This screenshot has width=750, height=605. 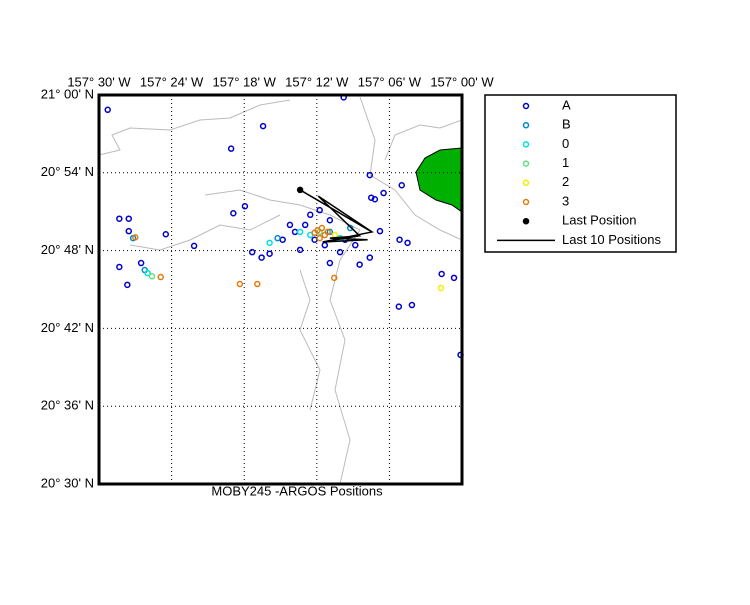 I want to click on y-tick-label: 20° 36' N, so click(x=67, y=405).